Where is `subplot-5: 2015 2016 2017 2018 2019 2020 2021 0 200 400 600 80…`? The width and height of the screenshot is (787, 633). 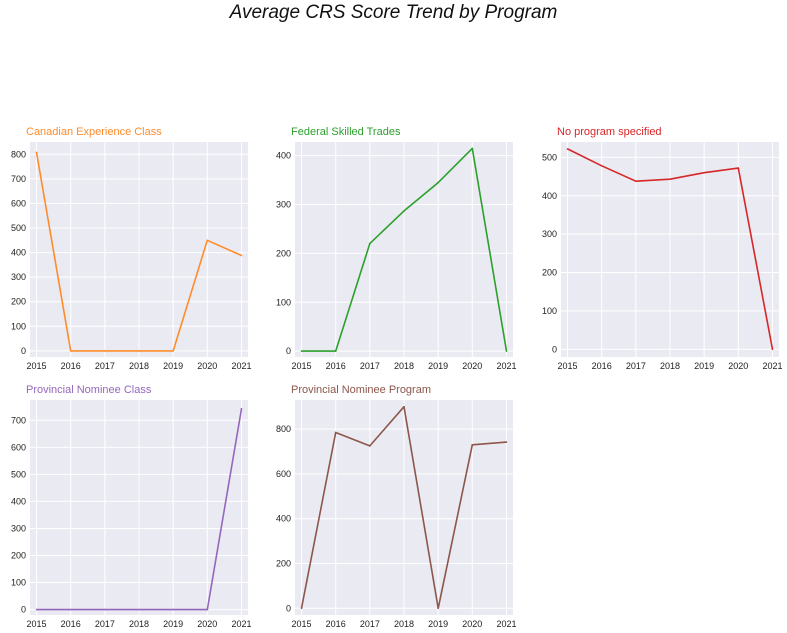 subplot-5: 2015 2016 2017 2018 2019 2020 2021 0 200 400 600 80… is located at coordinates (396, 506).